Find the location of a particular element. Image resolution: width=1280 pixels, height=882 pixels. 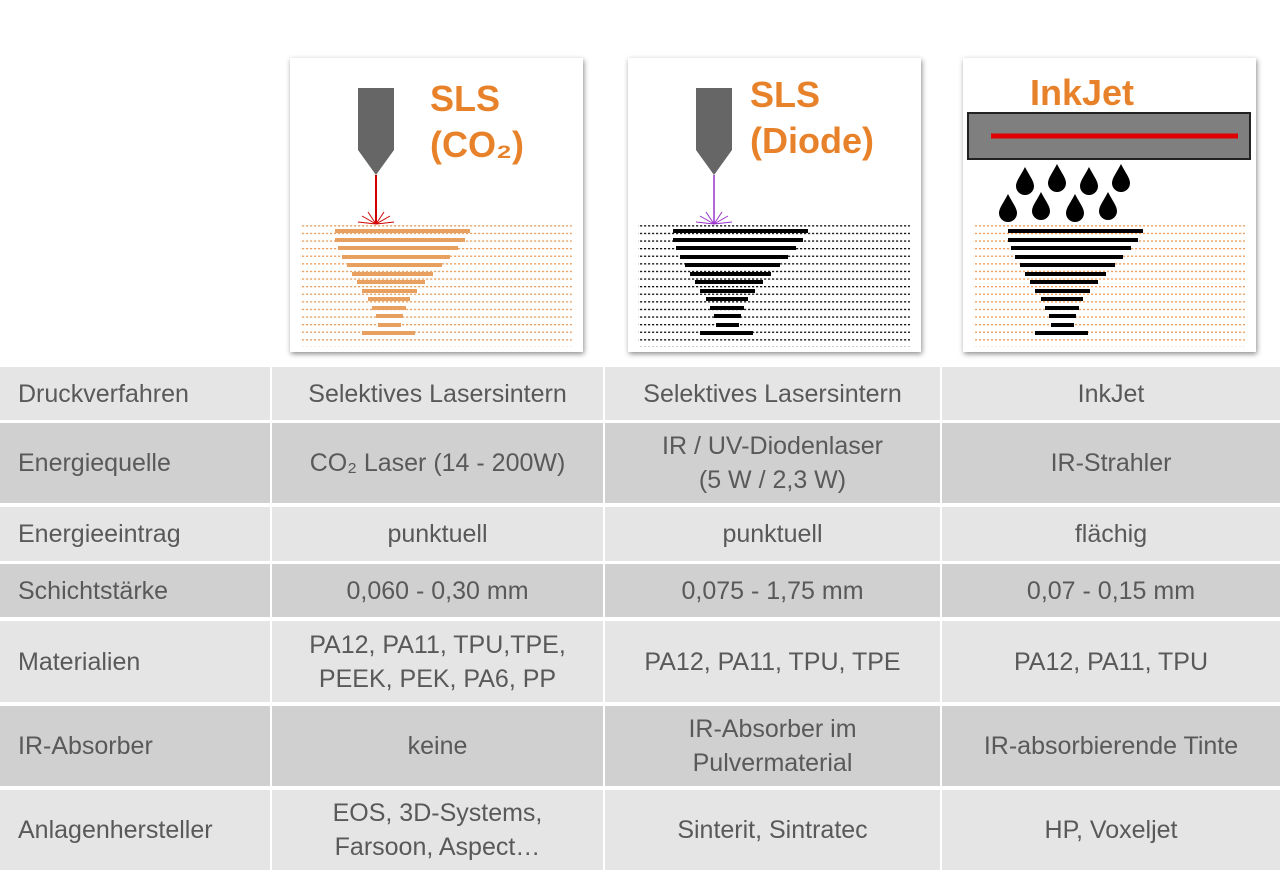

row-header: Druckverfahren is located at coordinates (135, 393).